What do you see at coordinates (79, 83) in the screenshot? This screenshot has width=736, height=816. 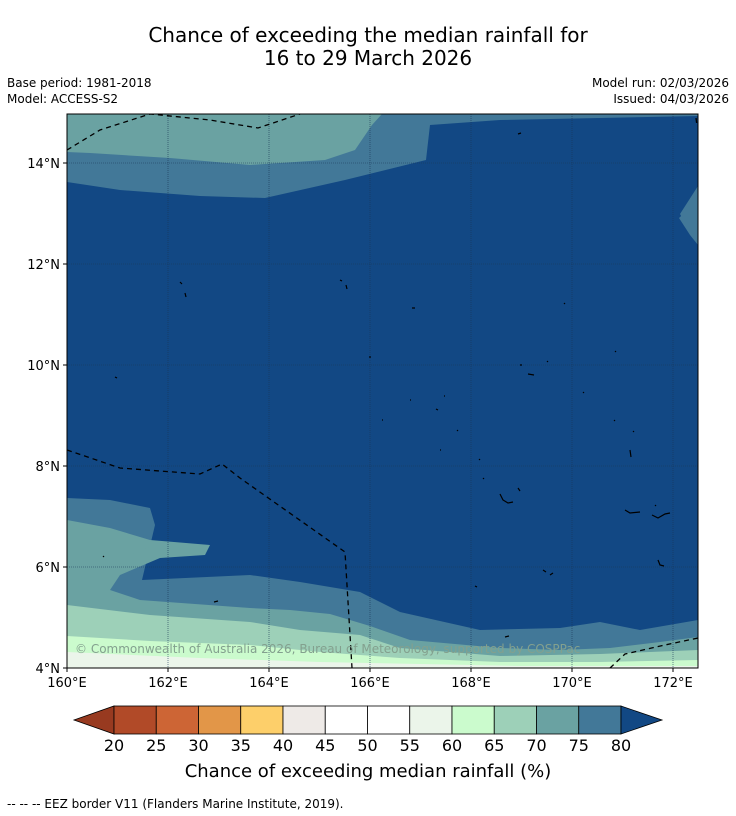 I see `base-period: Base period: 1981-2018` at bounding box center [79, 83].